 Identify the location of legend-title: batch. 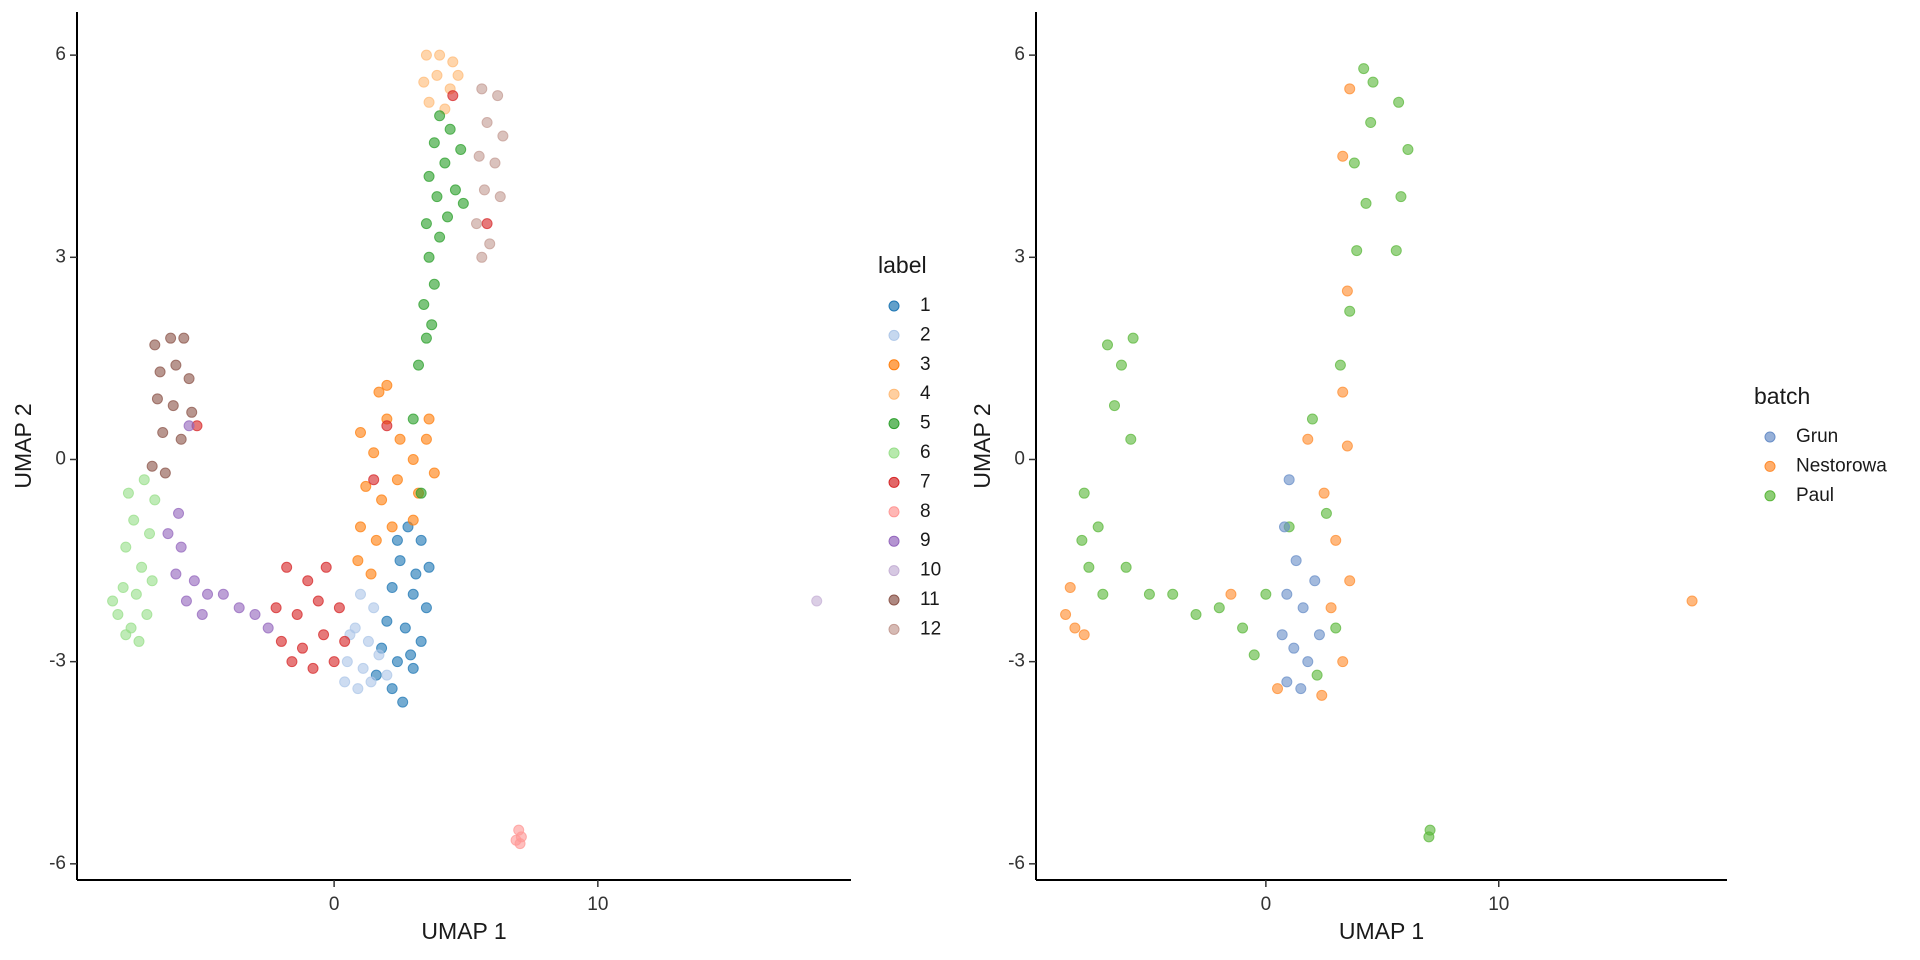
(1782, 396).